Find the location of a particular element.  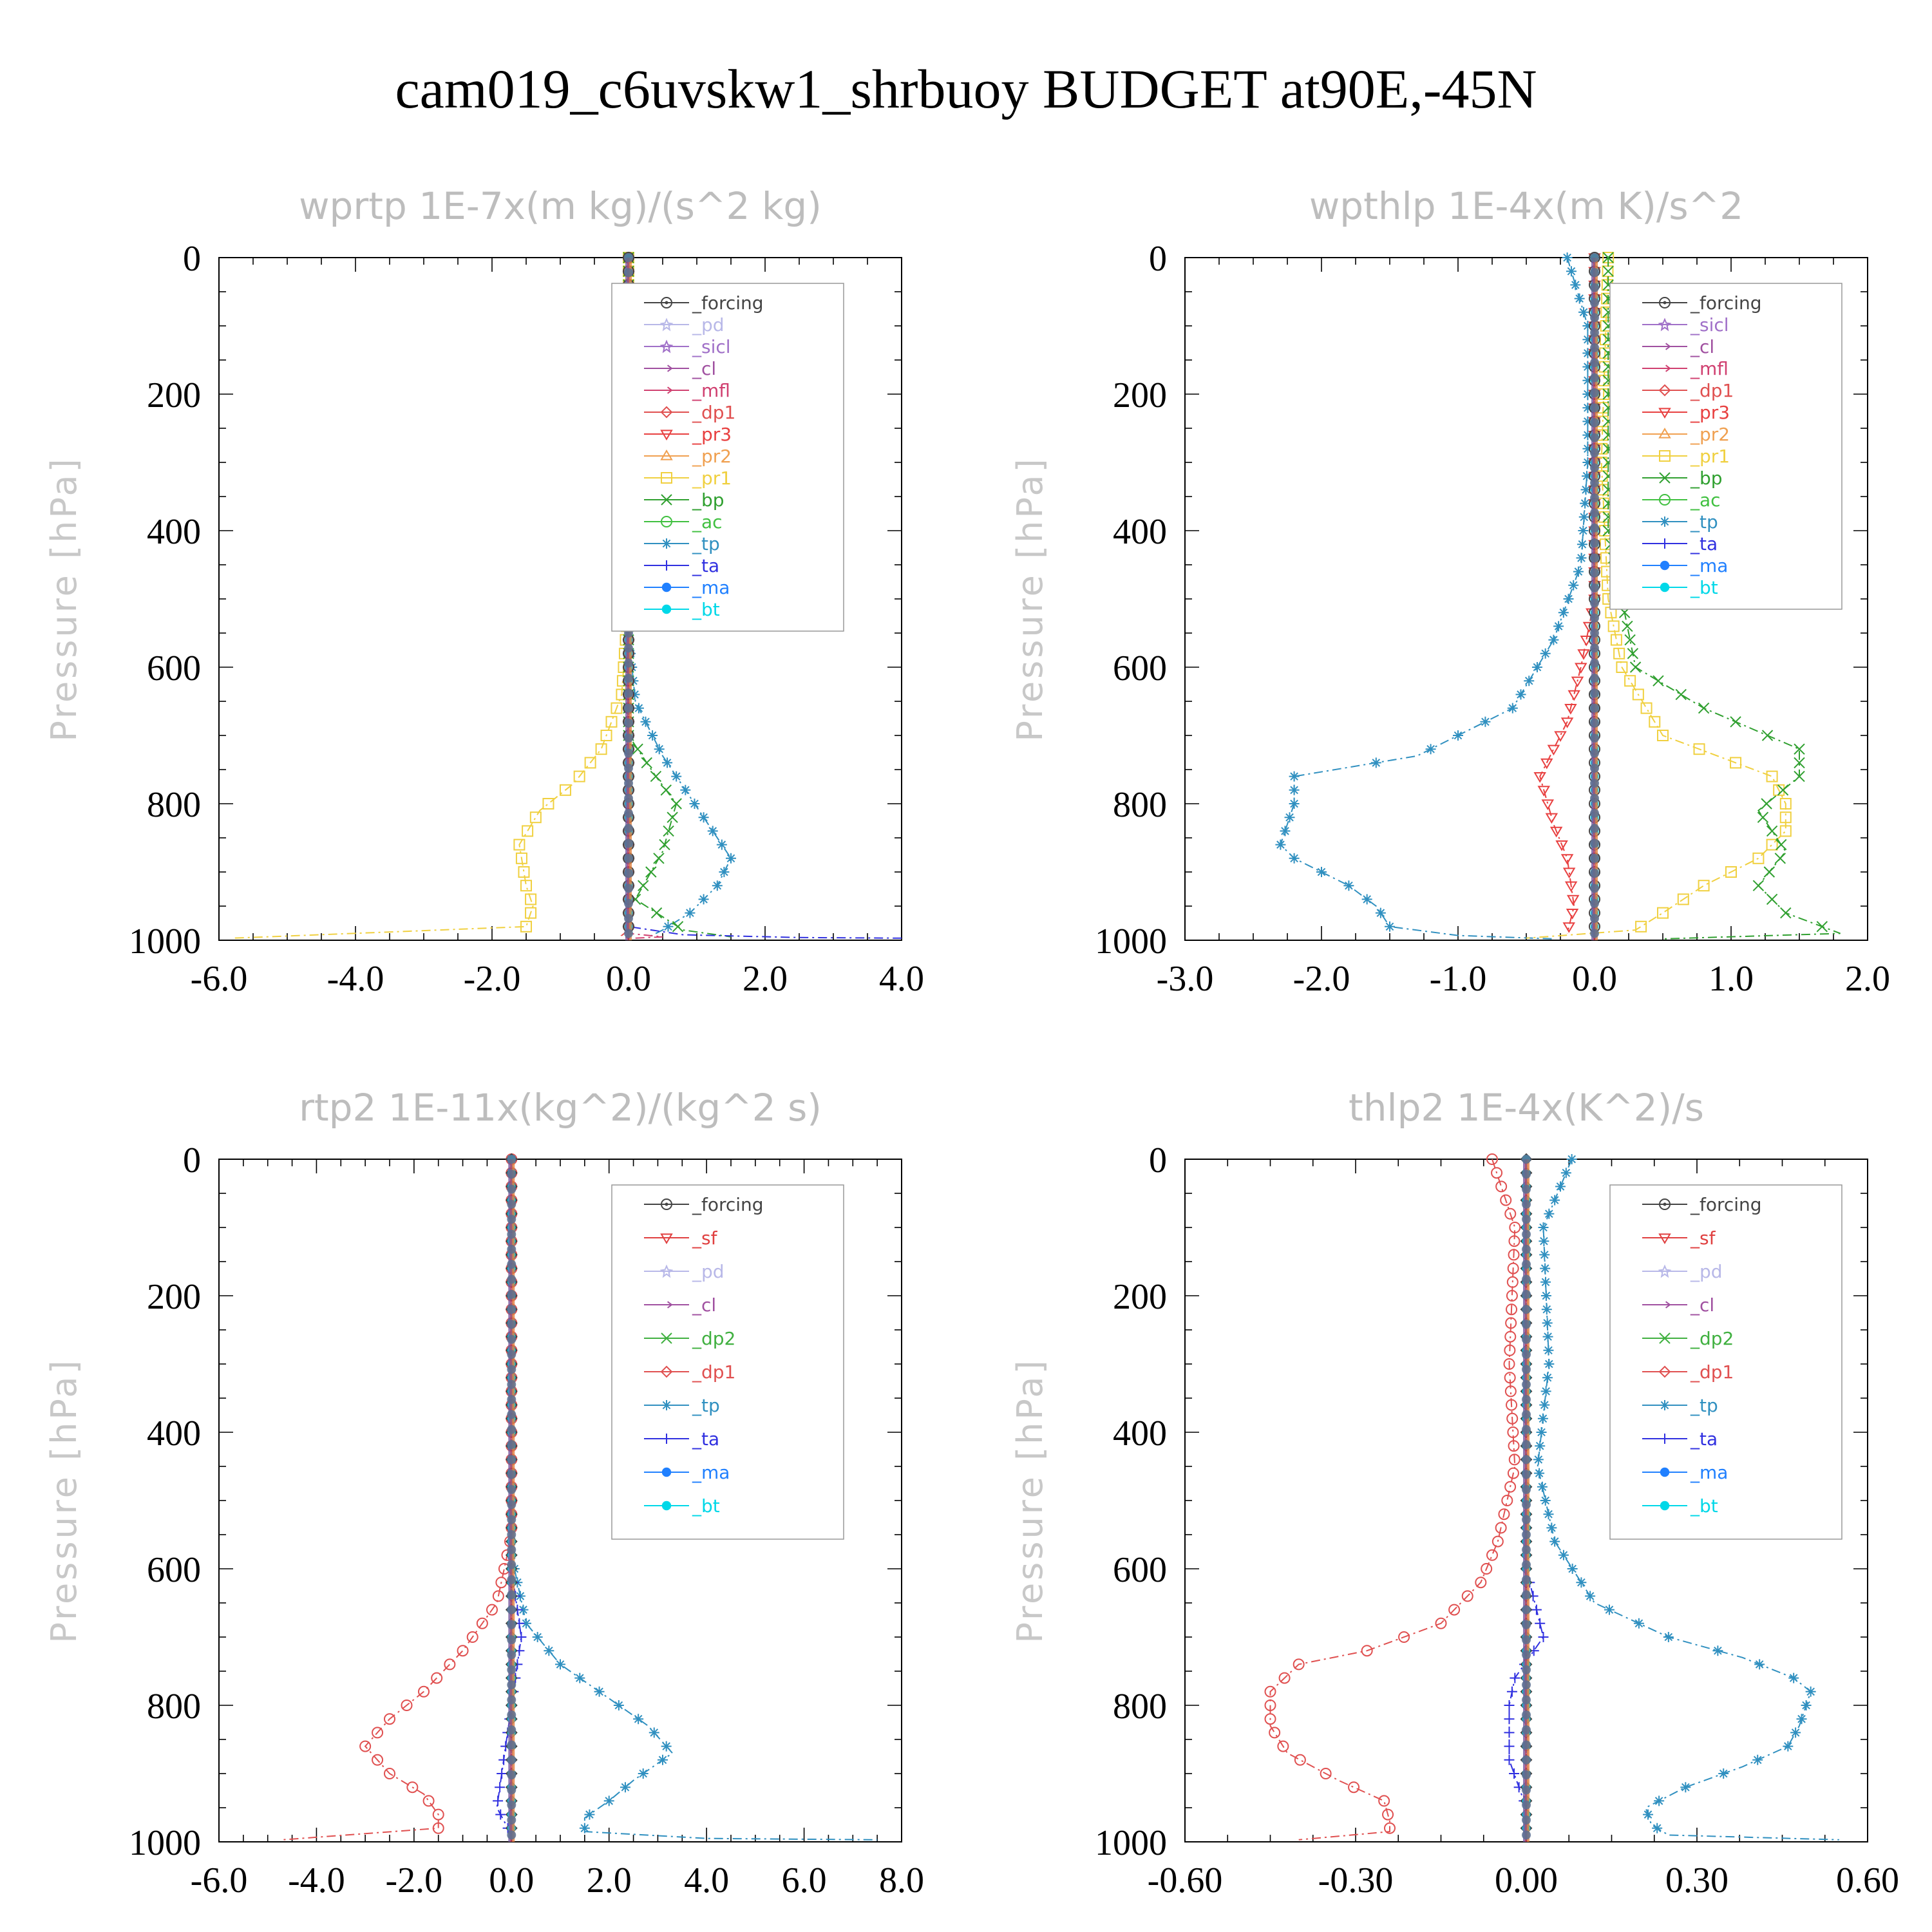

legend-label: _bt is located at coordinates (706, 609).